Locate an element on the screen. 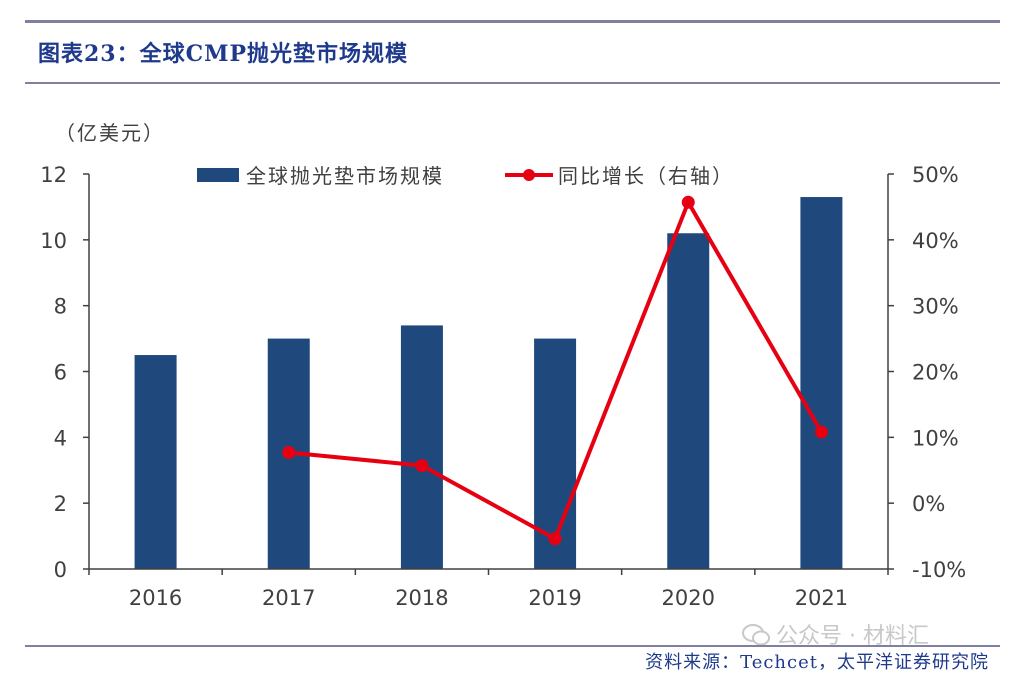  x-tick-label-2018: 2018 is located at coordinates (421, 598).